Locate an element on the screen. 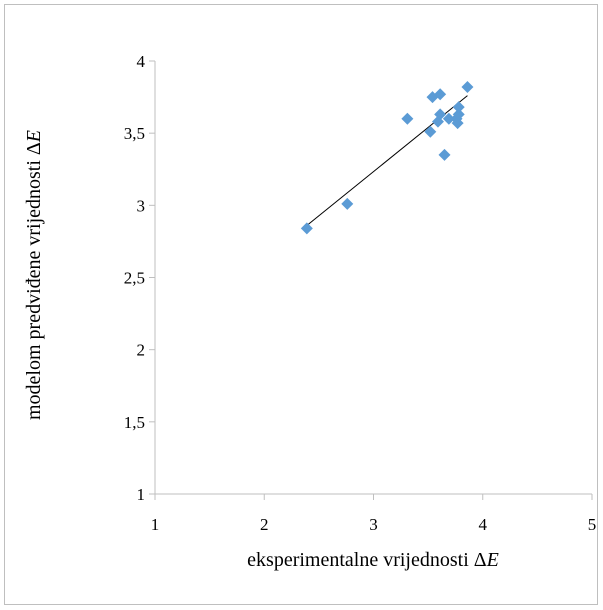  x-tick-label: 4 is located at coordinates (483, 524).